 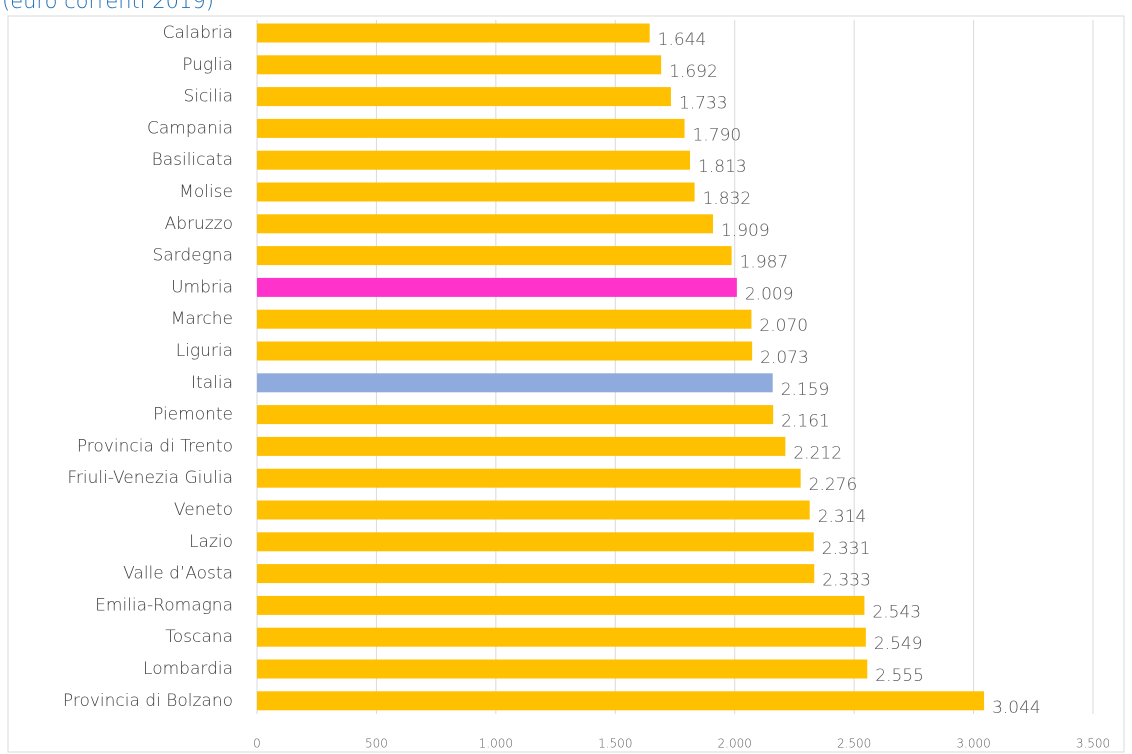 What do you see at coordinates (805, 422) in the screenshot?
I see `data-label: 2.161` at bounding box center [805, 422].